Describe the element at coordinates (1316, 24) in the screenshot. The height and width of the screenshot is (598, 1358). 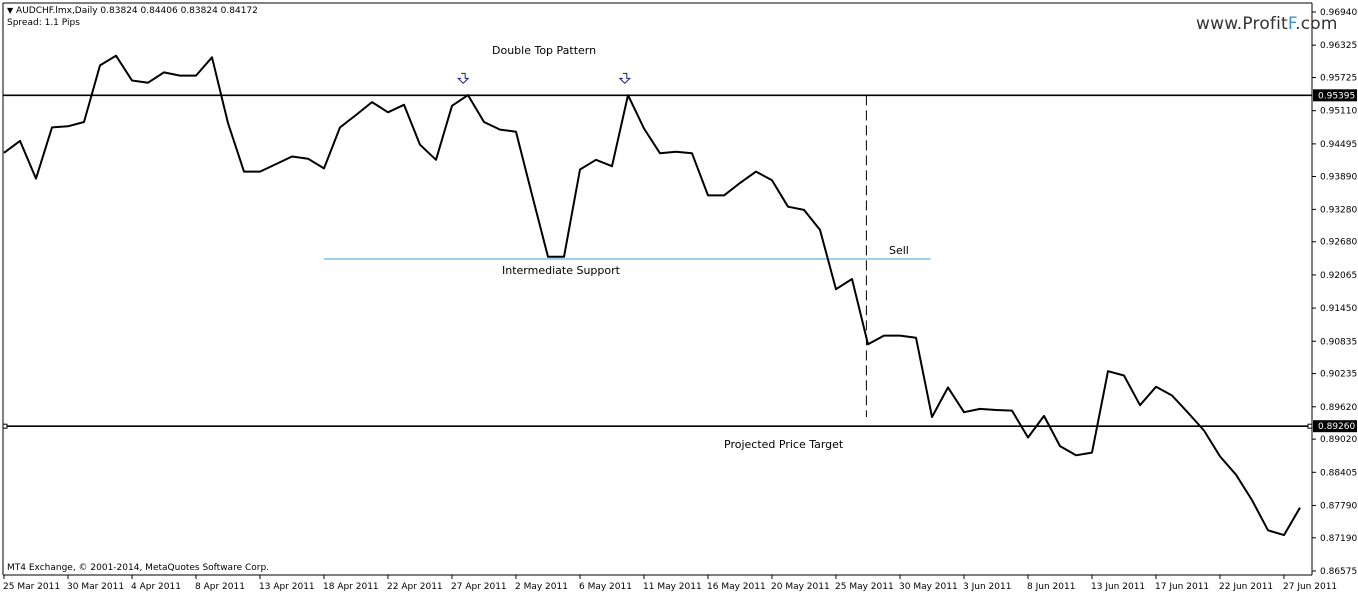
I see `watermark-suffix: .com` at that location.